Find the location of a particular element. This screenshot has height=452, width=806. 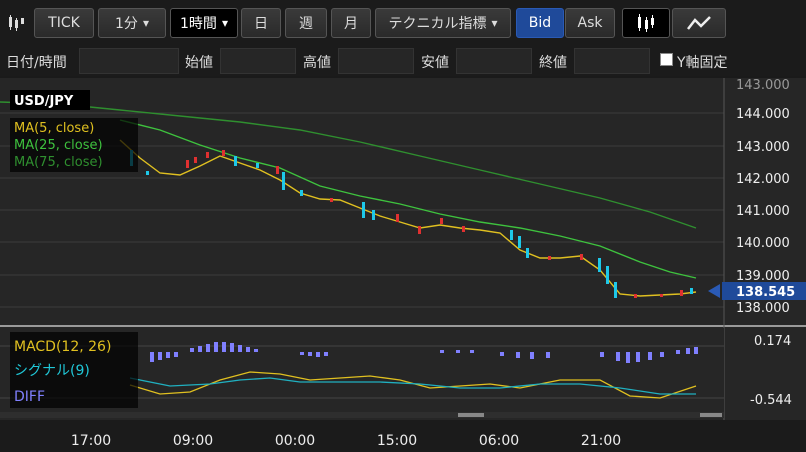

minute-dropdown: 1分 is located at coordinates (132, 23).